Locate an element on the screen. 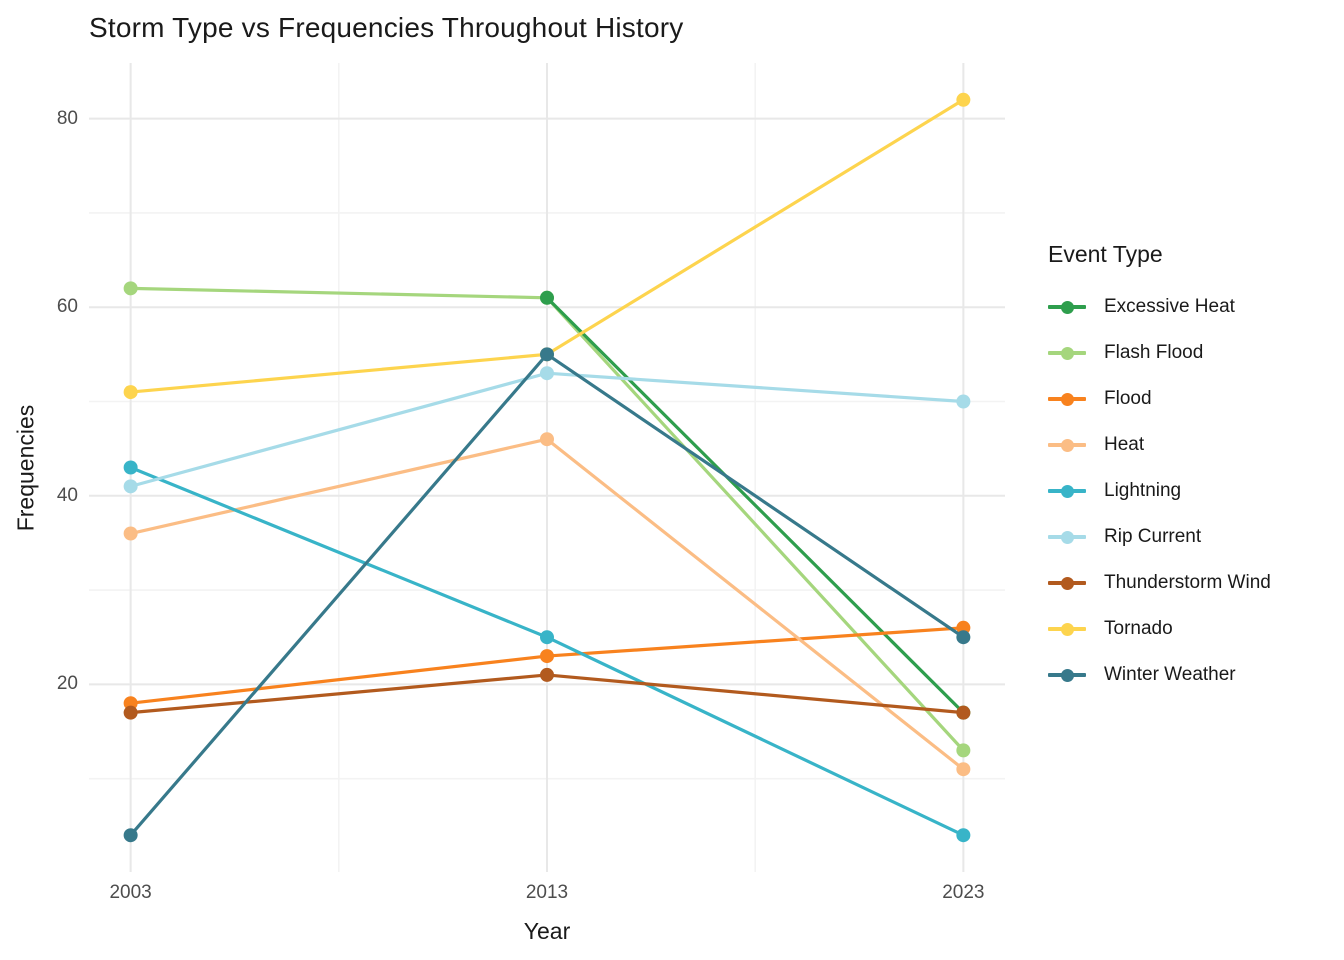 This screenshot has width=1344, height=960. legend-item-label: Winter Weather is located at coordinates (1170, 674).